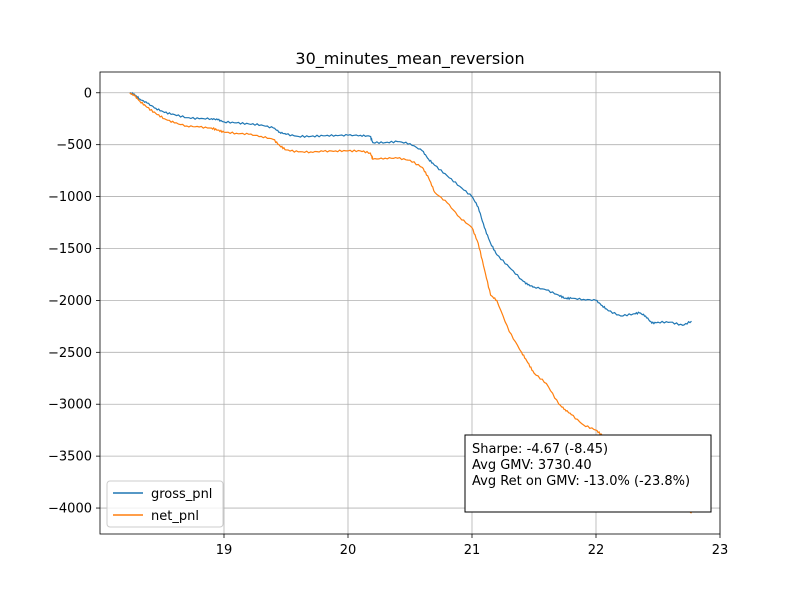 This screenshot has width=800, height=604. What do you see at coordinates (70, 197) in the screenshot?
I see `y-tick-label: −1000` at bounding box center [70, 197].